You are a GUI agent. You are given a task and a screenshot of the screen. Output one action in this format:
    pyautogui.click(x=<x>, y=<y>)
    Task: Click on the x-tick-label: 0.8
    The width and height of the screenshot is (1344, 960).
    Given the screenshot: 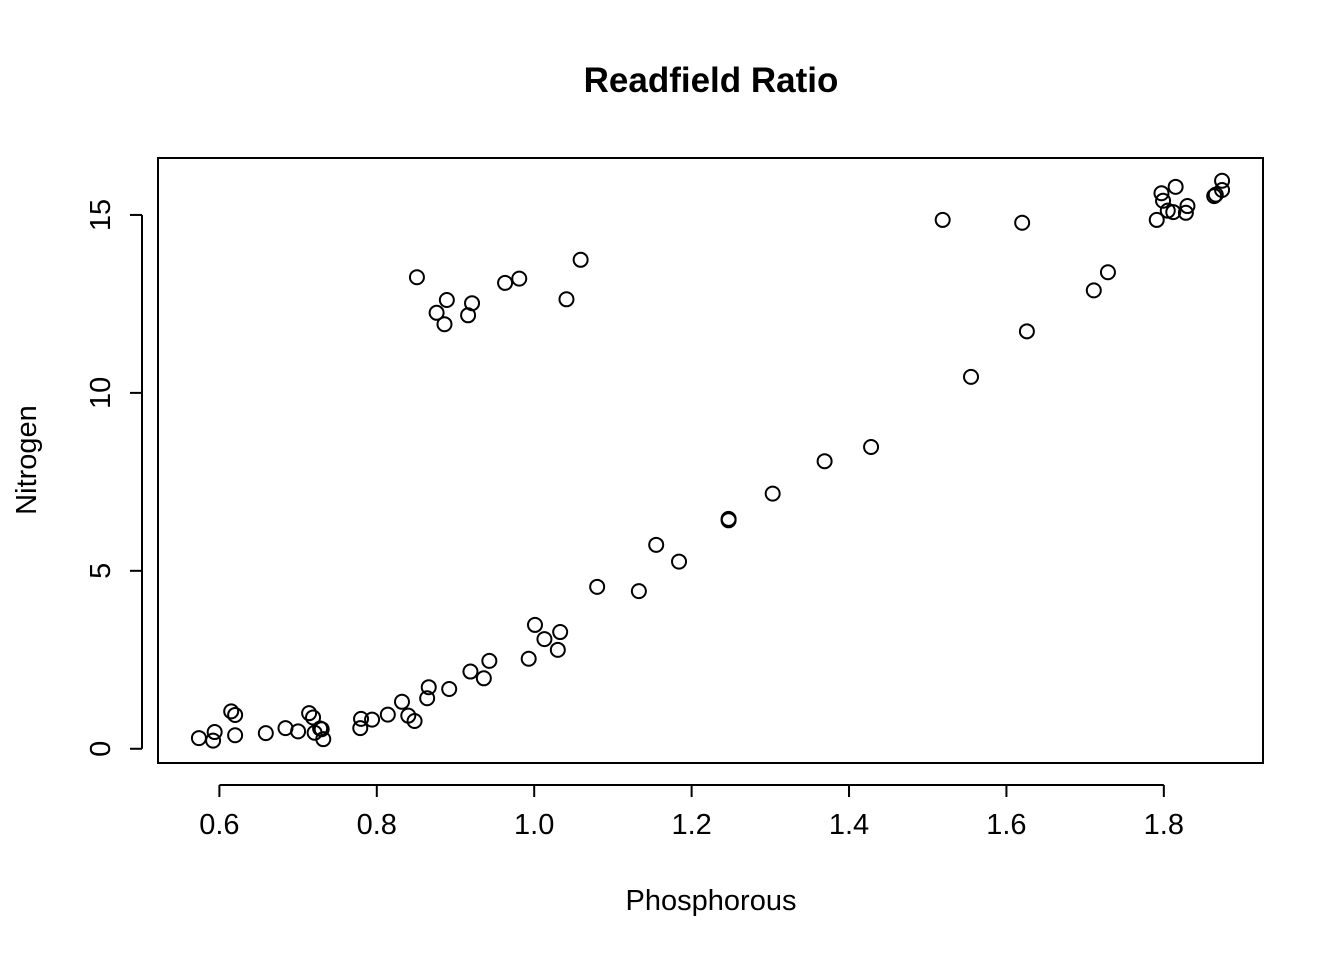 What is the action you would take?
    pyautogui.click(x=377, y=825)
    